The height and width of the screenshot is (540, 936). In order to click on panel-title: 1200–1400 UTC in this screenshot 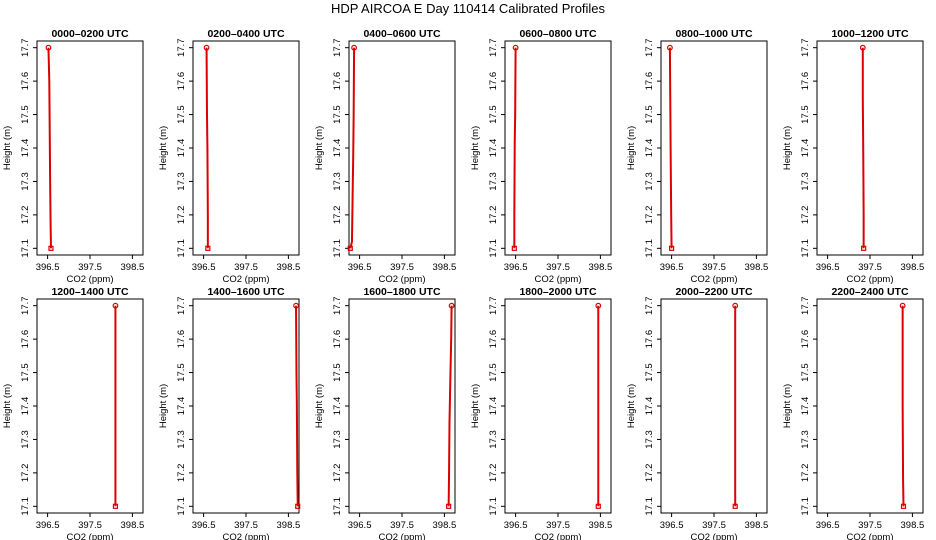, I will do `click(89, 292)`.